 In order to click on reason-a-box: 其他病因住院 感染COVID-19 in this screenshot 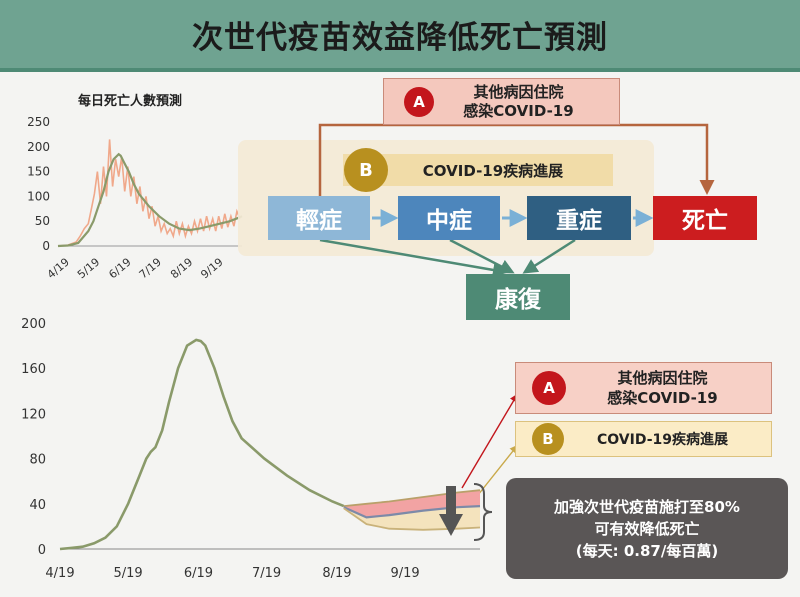, I will do `click(501, 101)`.